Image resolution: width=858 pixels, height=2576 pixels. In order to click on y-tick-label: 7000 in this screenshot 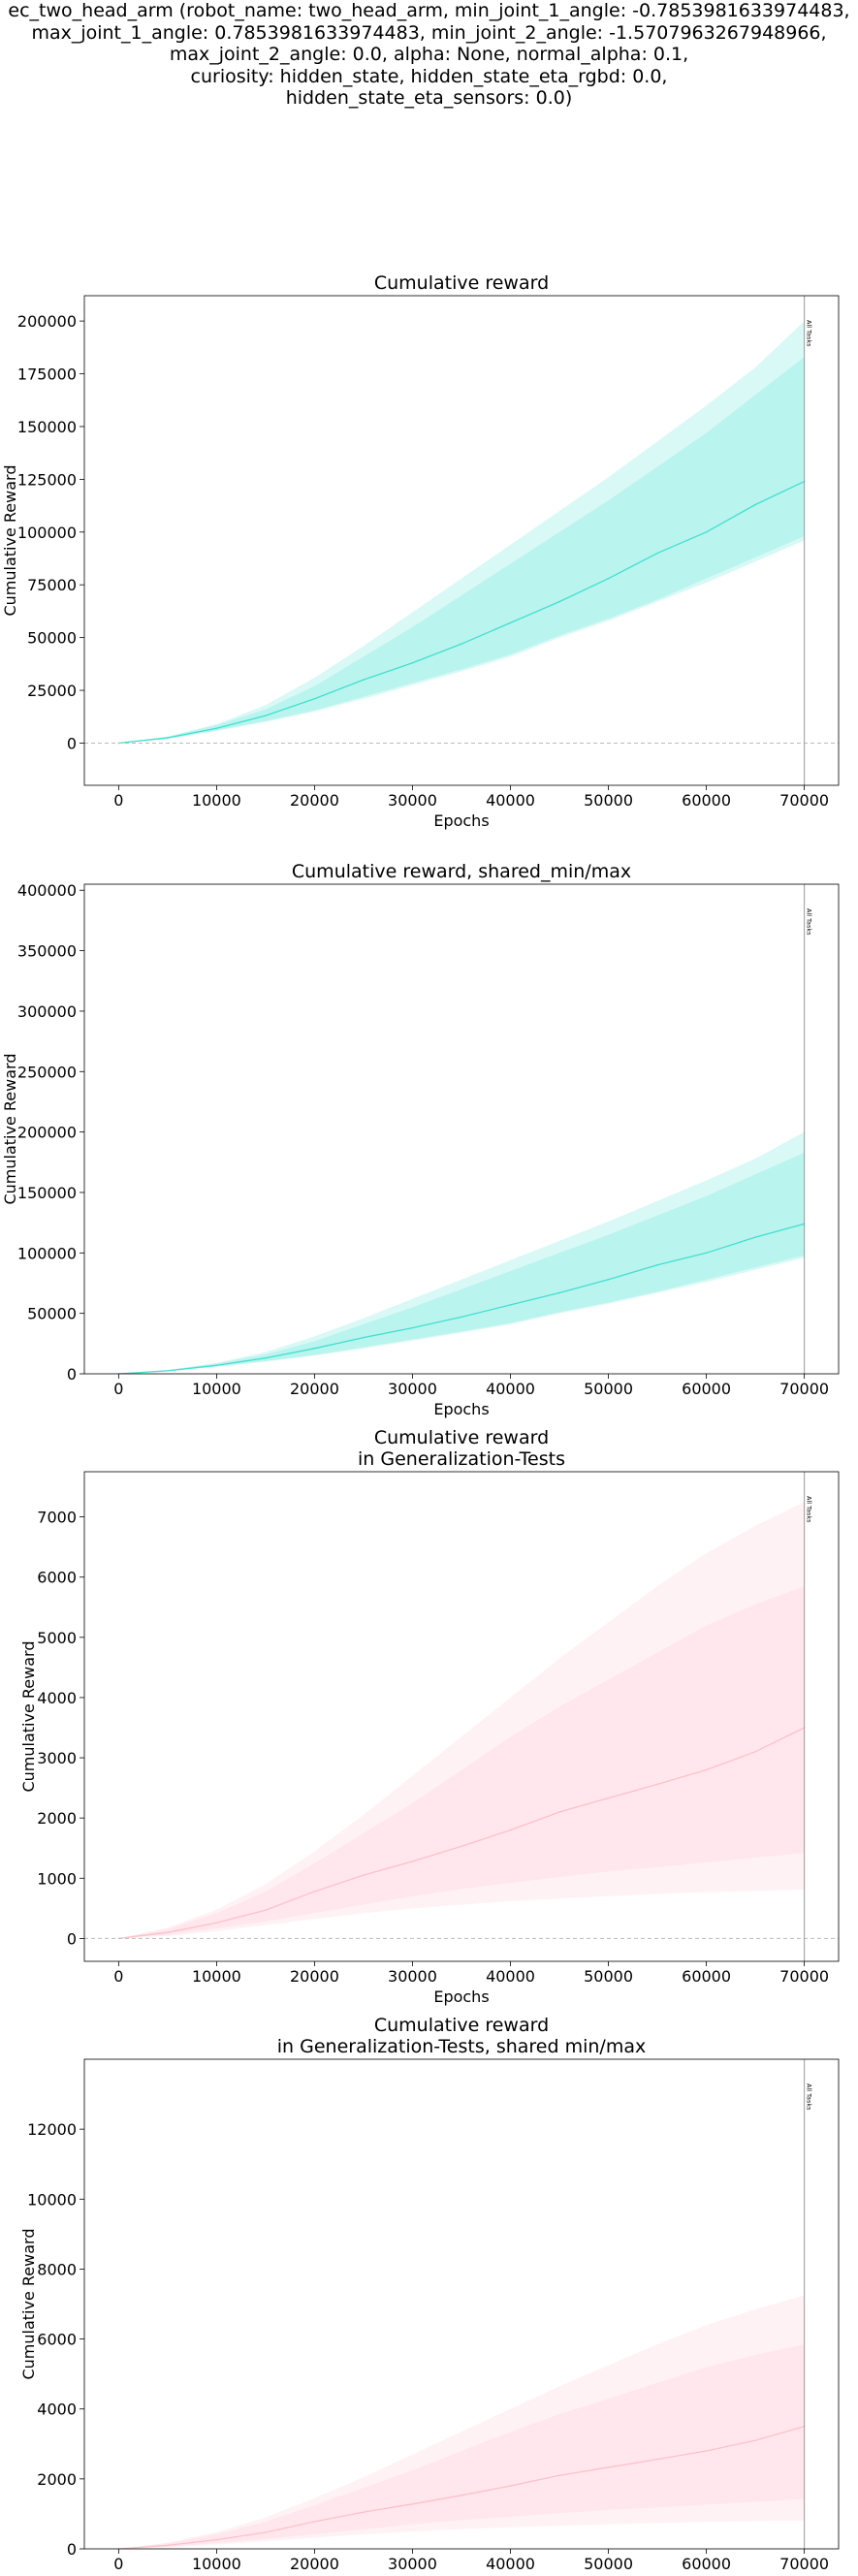, I will do `click(57, 1518)`.